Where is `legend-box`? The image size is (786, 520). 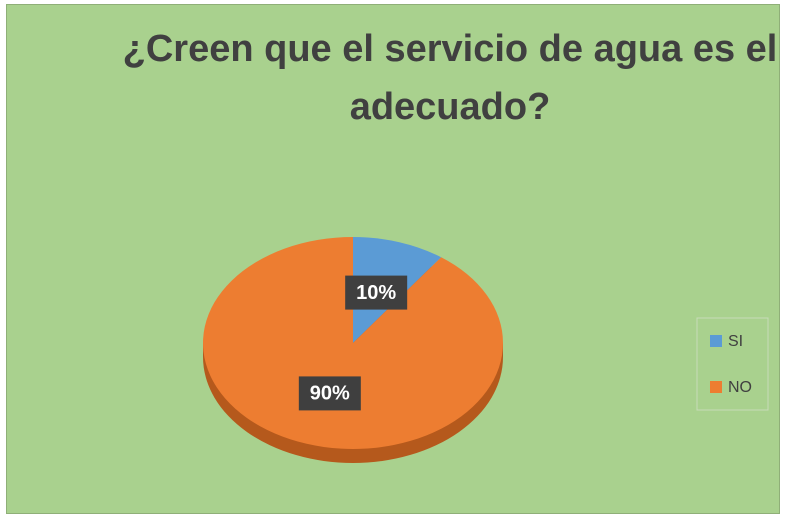
legend-box is located at coordinates (732, 364).